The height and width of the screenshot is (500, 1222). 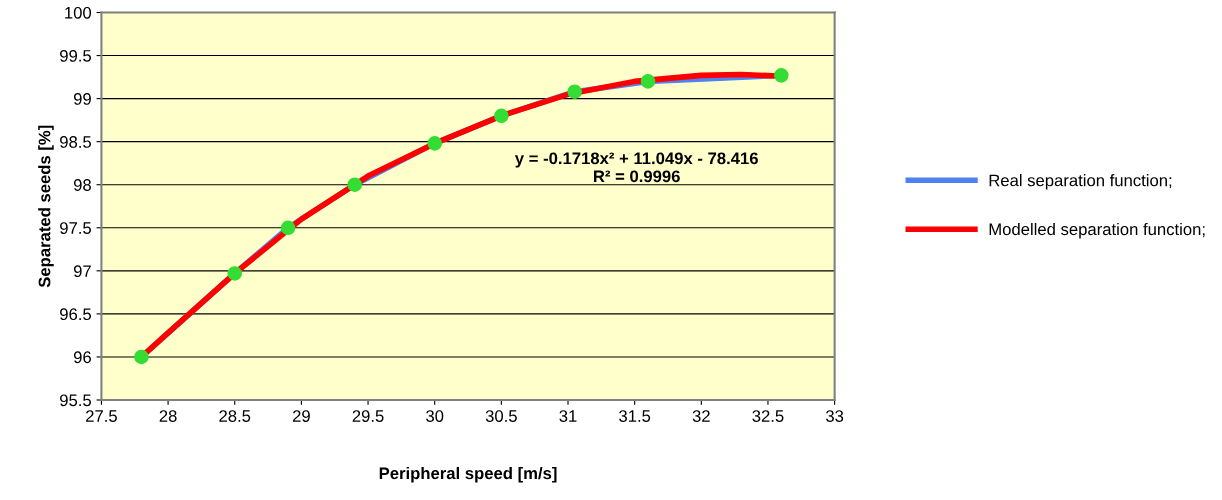 What do you see at coordinates (301, 416) in the screenshot?
I see `x-tick-label: 29` at bounding box center [301, 416].